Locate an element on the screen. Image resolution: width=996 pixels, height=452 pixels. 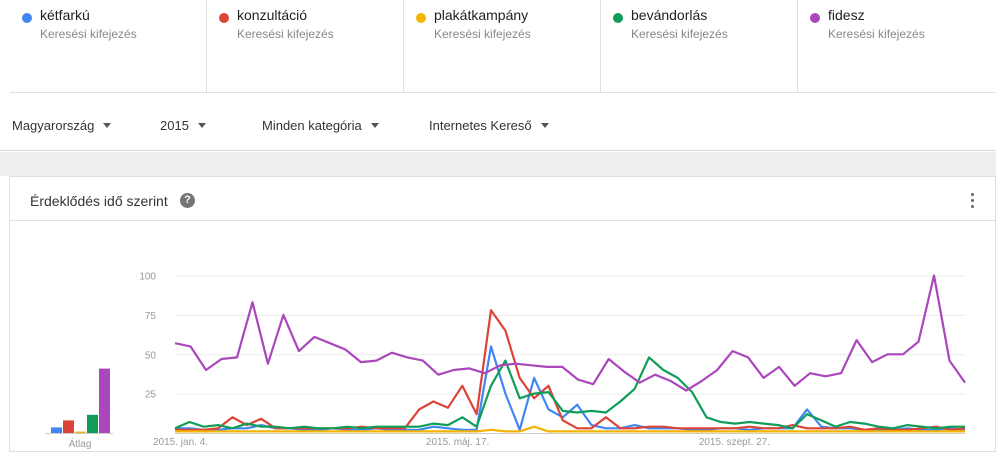
y-tick-label: 100 is located at coordinates (147, 277).